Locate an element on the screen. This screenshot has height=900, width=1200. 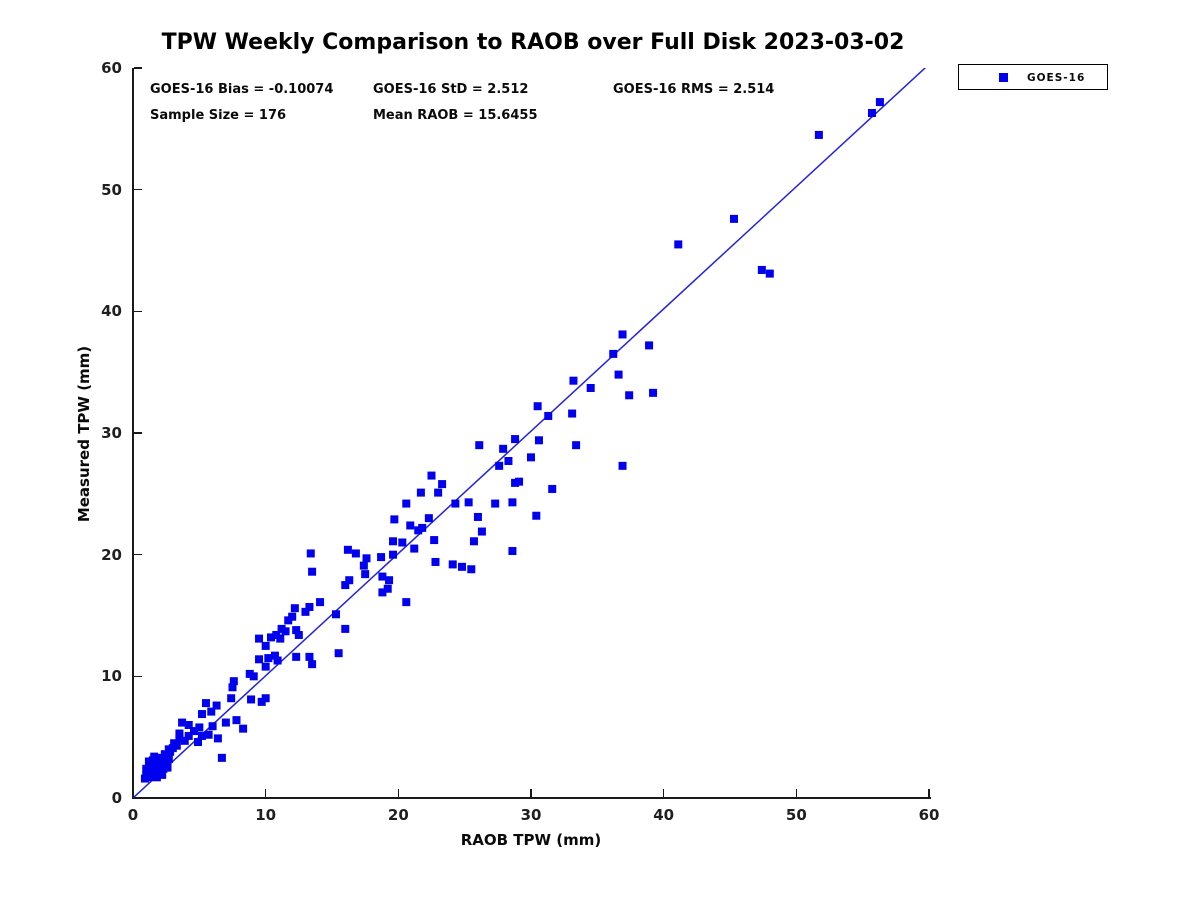
legend-label: GOES-16 is located at coordinates (1056, 78).